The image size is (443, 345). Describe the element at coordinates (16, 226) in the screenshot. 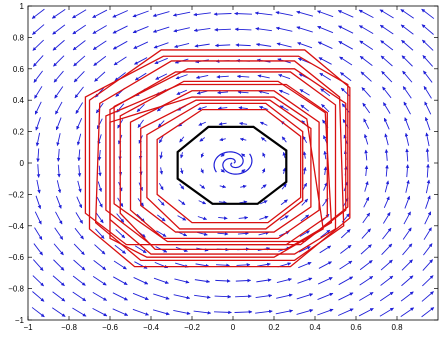

I see `y-tick-label-3: −0.4` at that location.